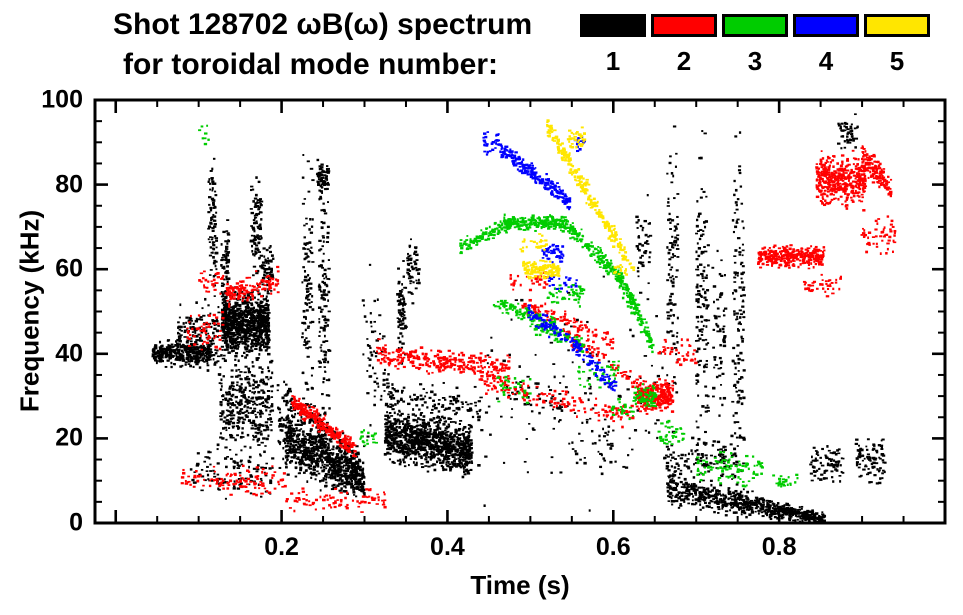  What do you see at coordinates (684, 61) in the screenshot?
I see `legend-label-2: 2` at bounding box center [684, 61].